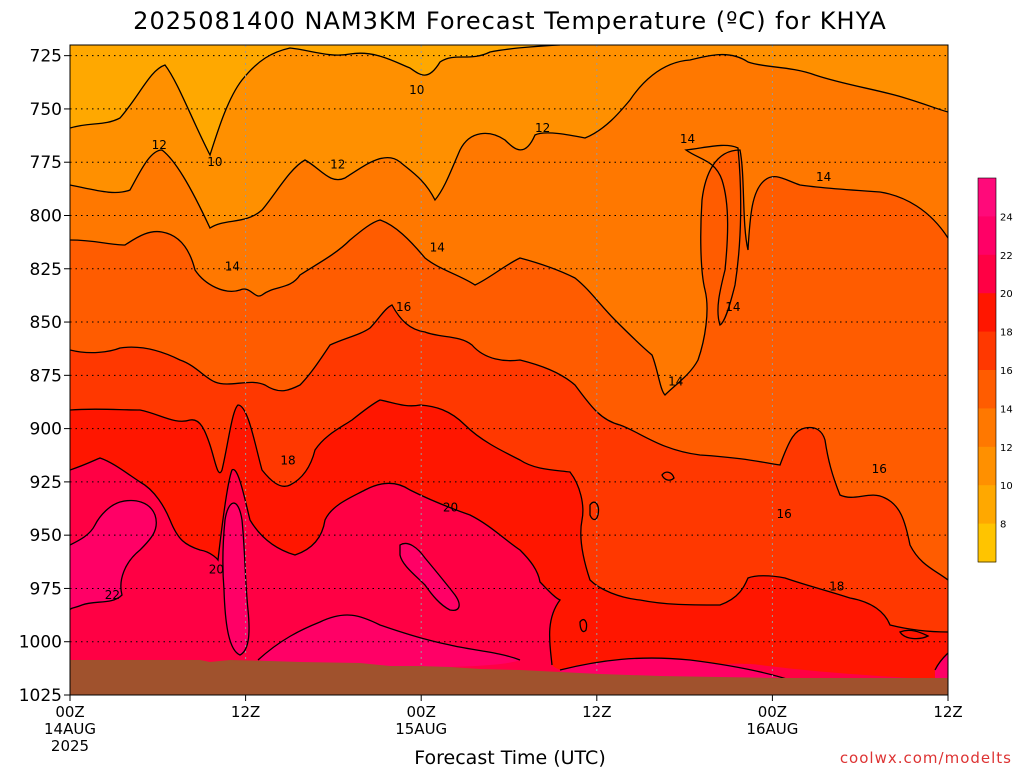  What do you see at coordinates (1006, 409) in the screenshot?
I see `colorbar-label: 14` at bounding box center [1006, 409].